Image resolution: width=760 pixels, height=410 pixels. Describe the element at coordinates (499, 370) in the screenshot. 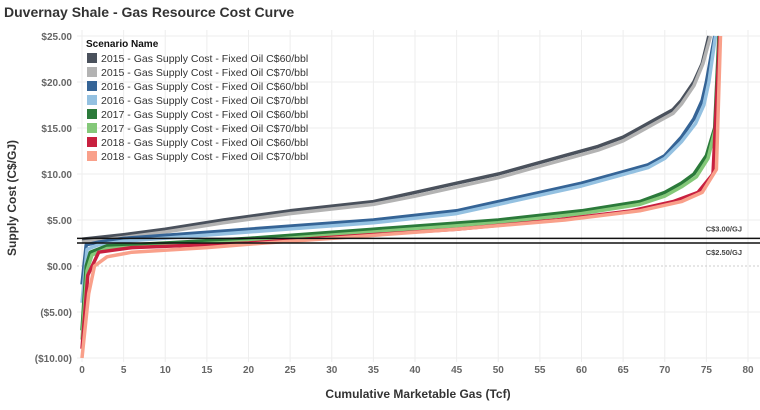

I see `x-tick-label: 50` at that location.